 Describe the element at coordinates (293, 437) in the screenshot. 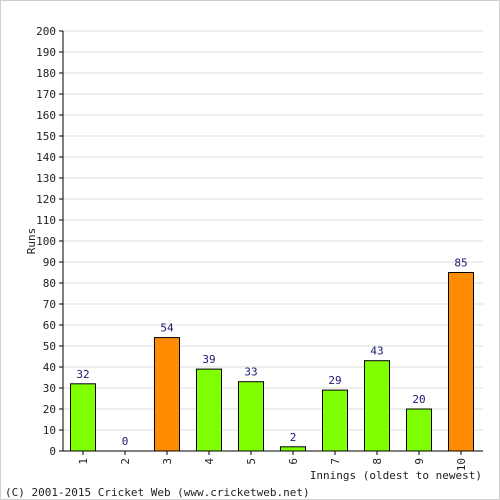

I see `data-label: 2` at that location.